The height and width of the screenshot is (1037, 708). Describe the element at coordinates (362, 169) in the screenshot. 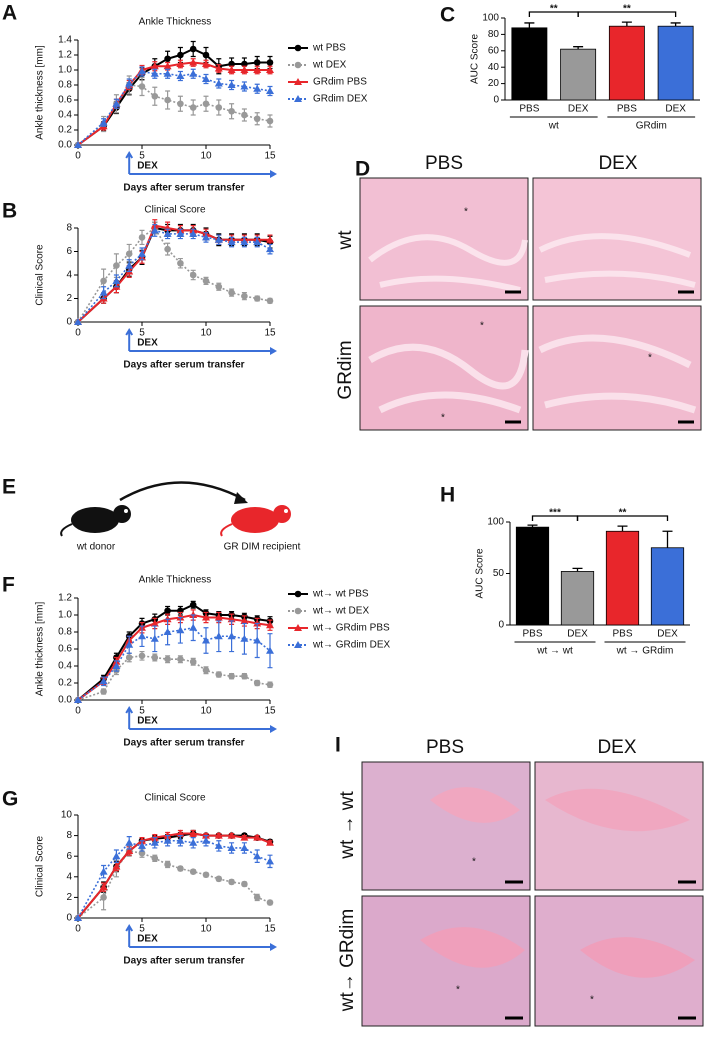

I see `panel-label: D` at that location.